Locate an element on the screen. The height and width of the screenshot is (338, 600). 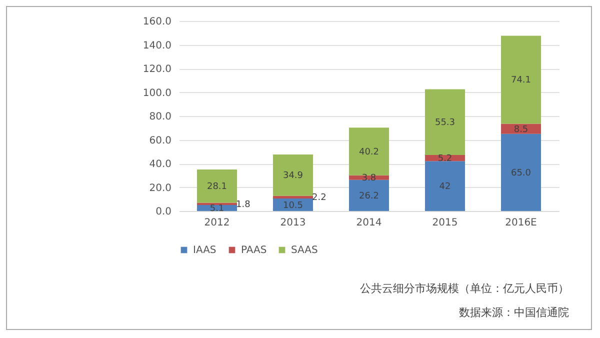
data-label: 34.9 is located at coordinates (293, 176).